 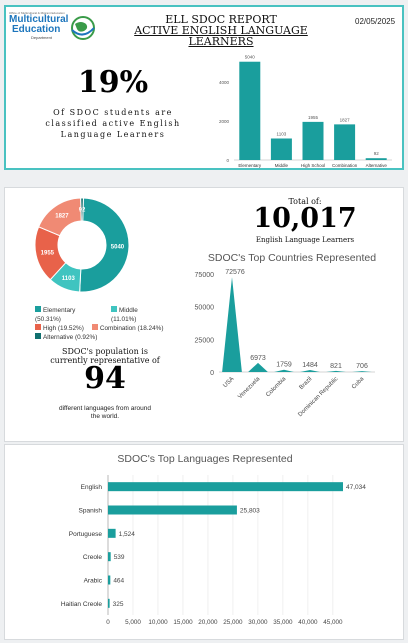 I want to click on report-date: 02/05/2025, so click(x=375, y=21).